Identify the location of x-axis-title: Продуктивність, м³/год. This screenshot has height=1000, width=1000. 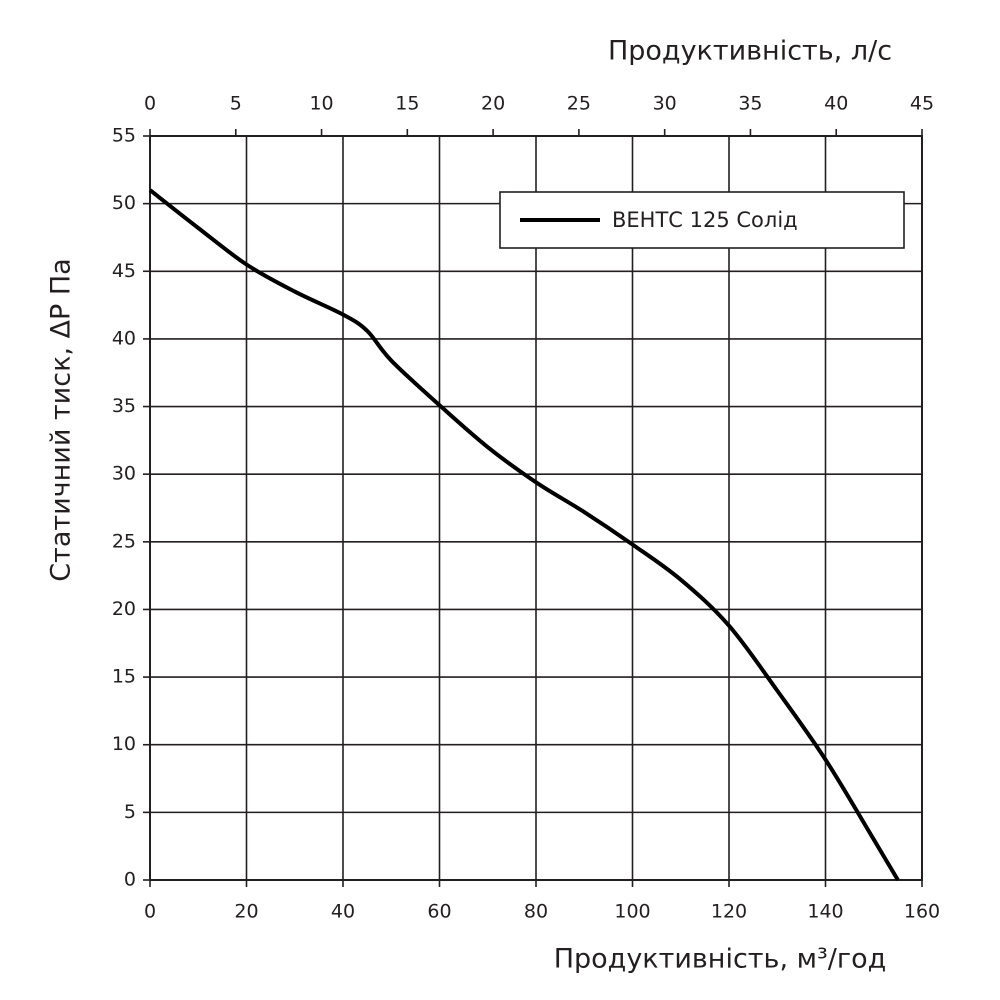
(720, 959).